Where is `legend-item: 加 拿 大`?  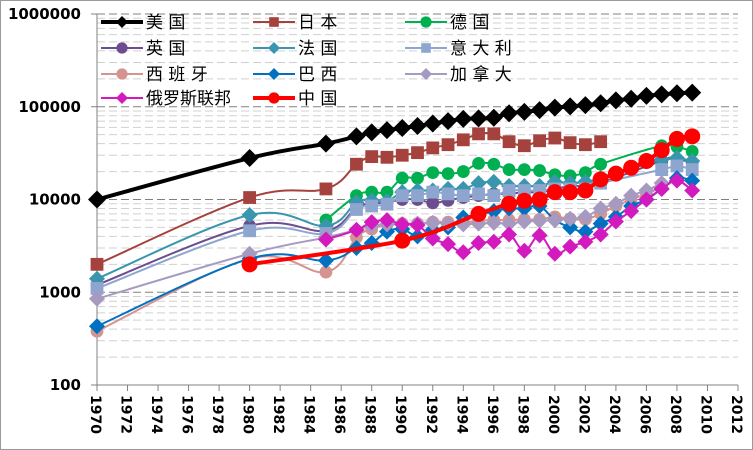 legend-item: 加 拿 大 is located at coordinates (458, 74).